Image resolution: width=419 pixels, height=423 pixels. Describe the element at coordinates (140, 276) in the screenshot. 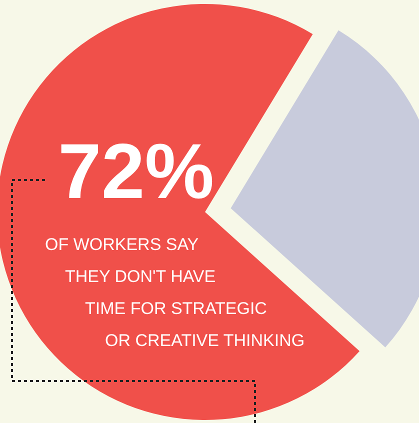

I see `text: THEY DON'T HAVE` at that location.